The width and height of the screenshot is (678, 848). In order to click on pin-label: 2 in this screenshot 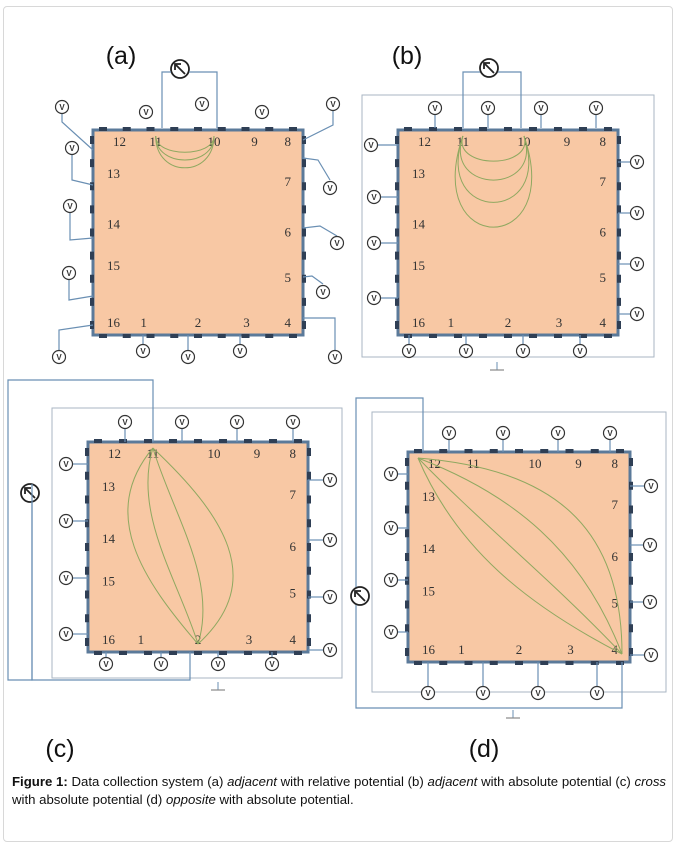, I will do `click(508, 322)`.